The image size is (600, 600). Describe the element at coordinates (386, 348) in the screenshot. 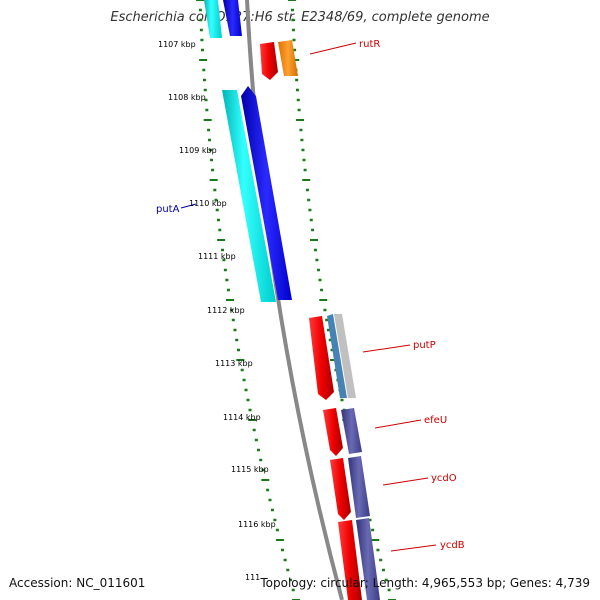

I see `leader-putP` at that location.